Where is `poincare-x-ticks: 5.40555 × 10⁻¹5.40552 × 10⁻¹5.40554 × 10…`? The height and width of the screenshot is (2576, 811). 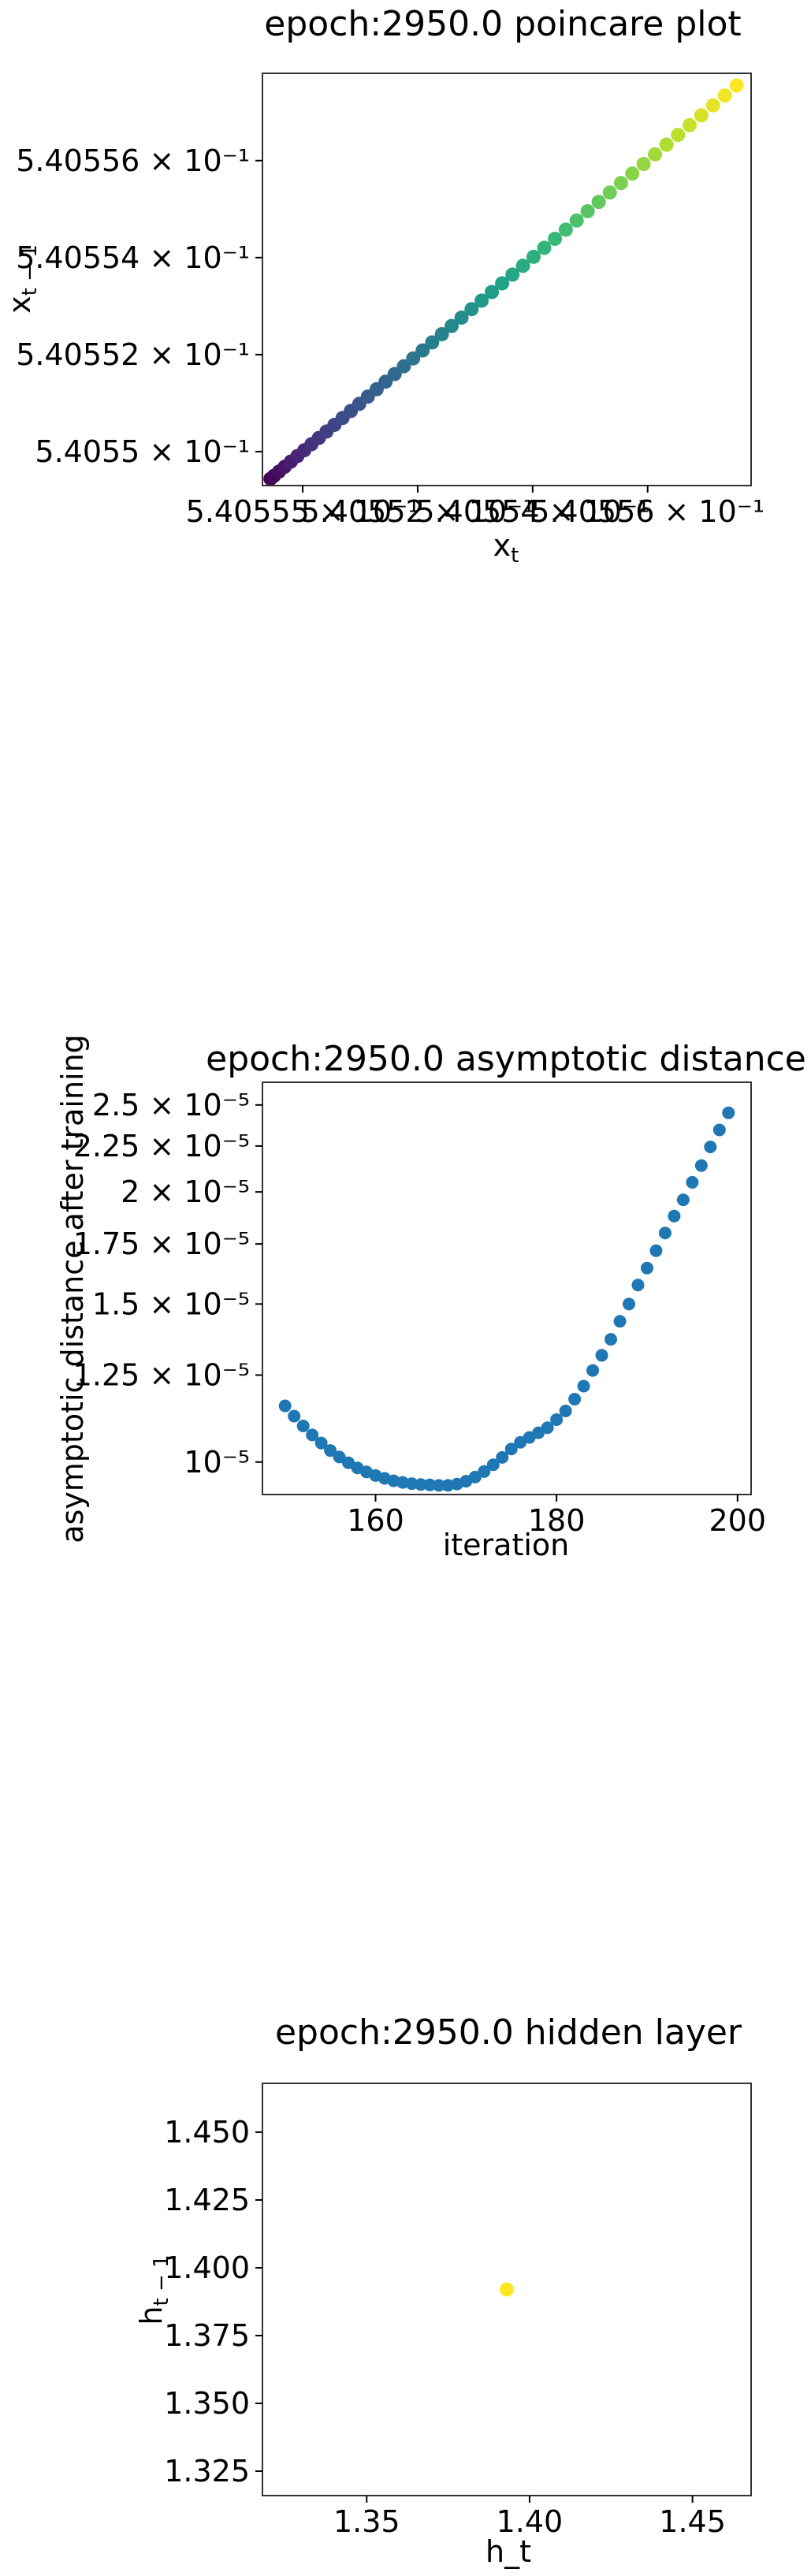 poincare-x-ticks: 5.40555 × 10⁻¹5.40552 × 10⁻¹5.40554 × 10… is located at coordinates (475, 507).